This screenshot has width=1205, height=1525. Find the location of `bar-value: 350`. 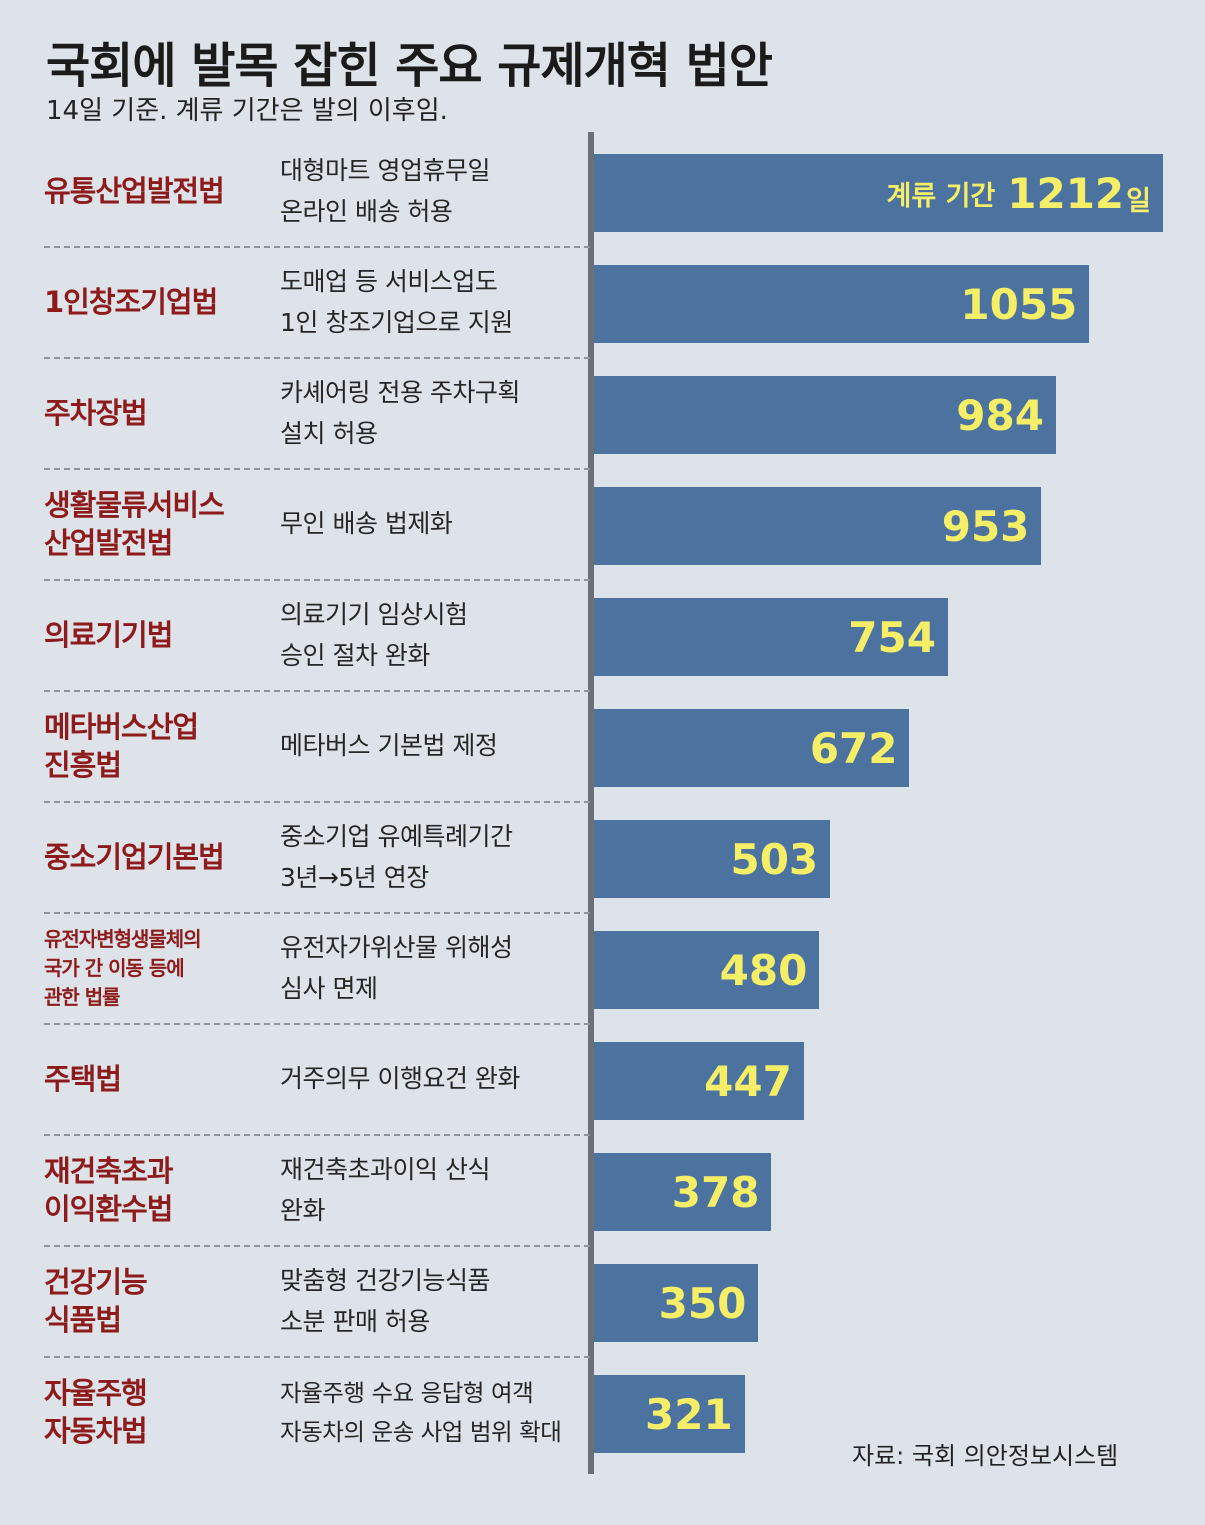

bar-value: 350 is located at coordinates (702, 1303).